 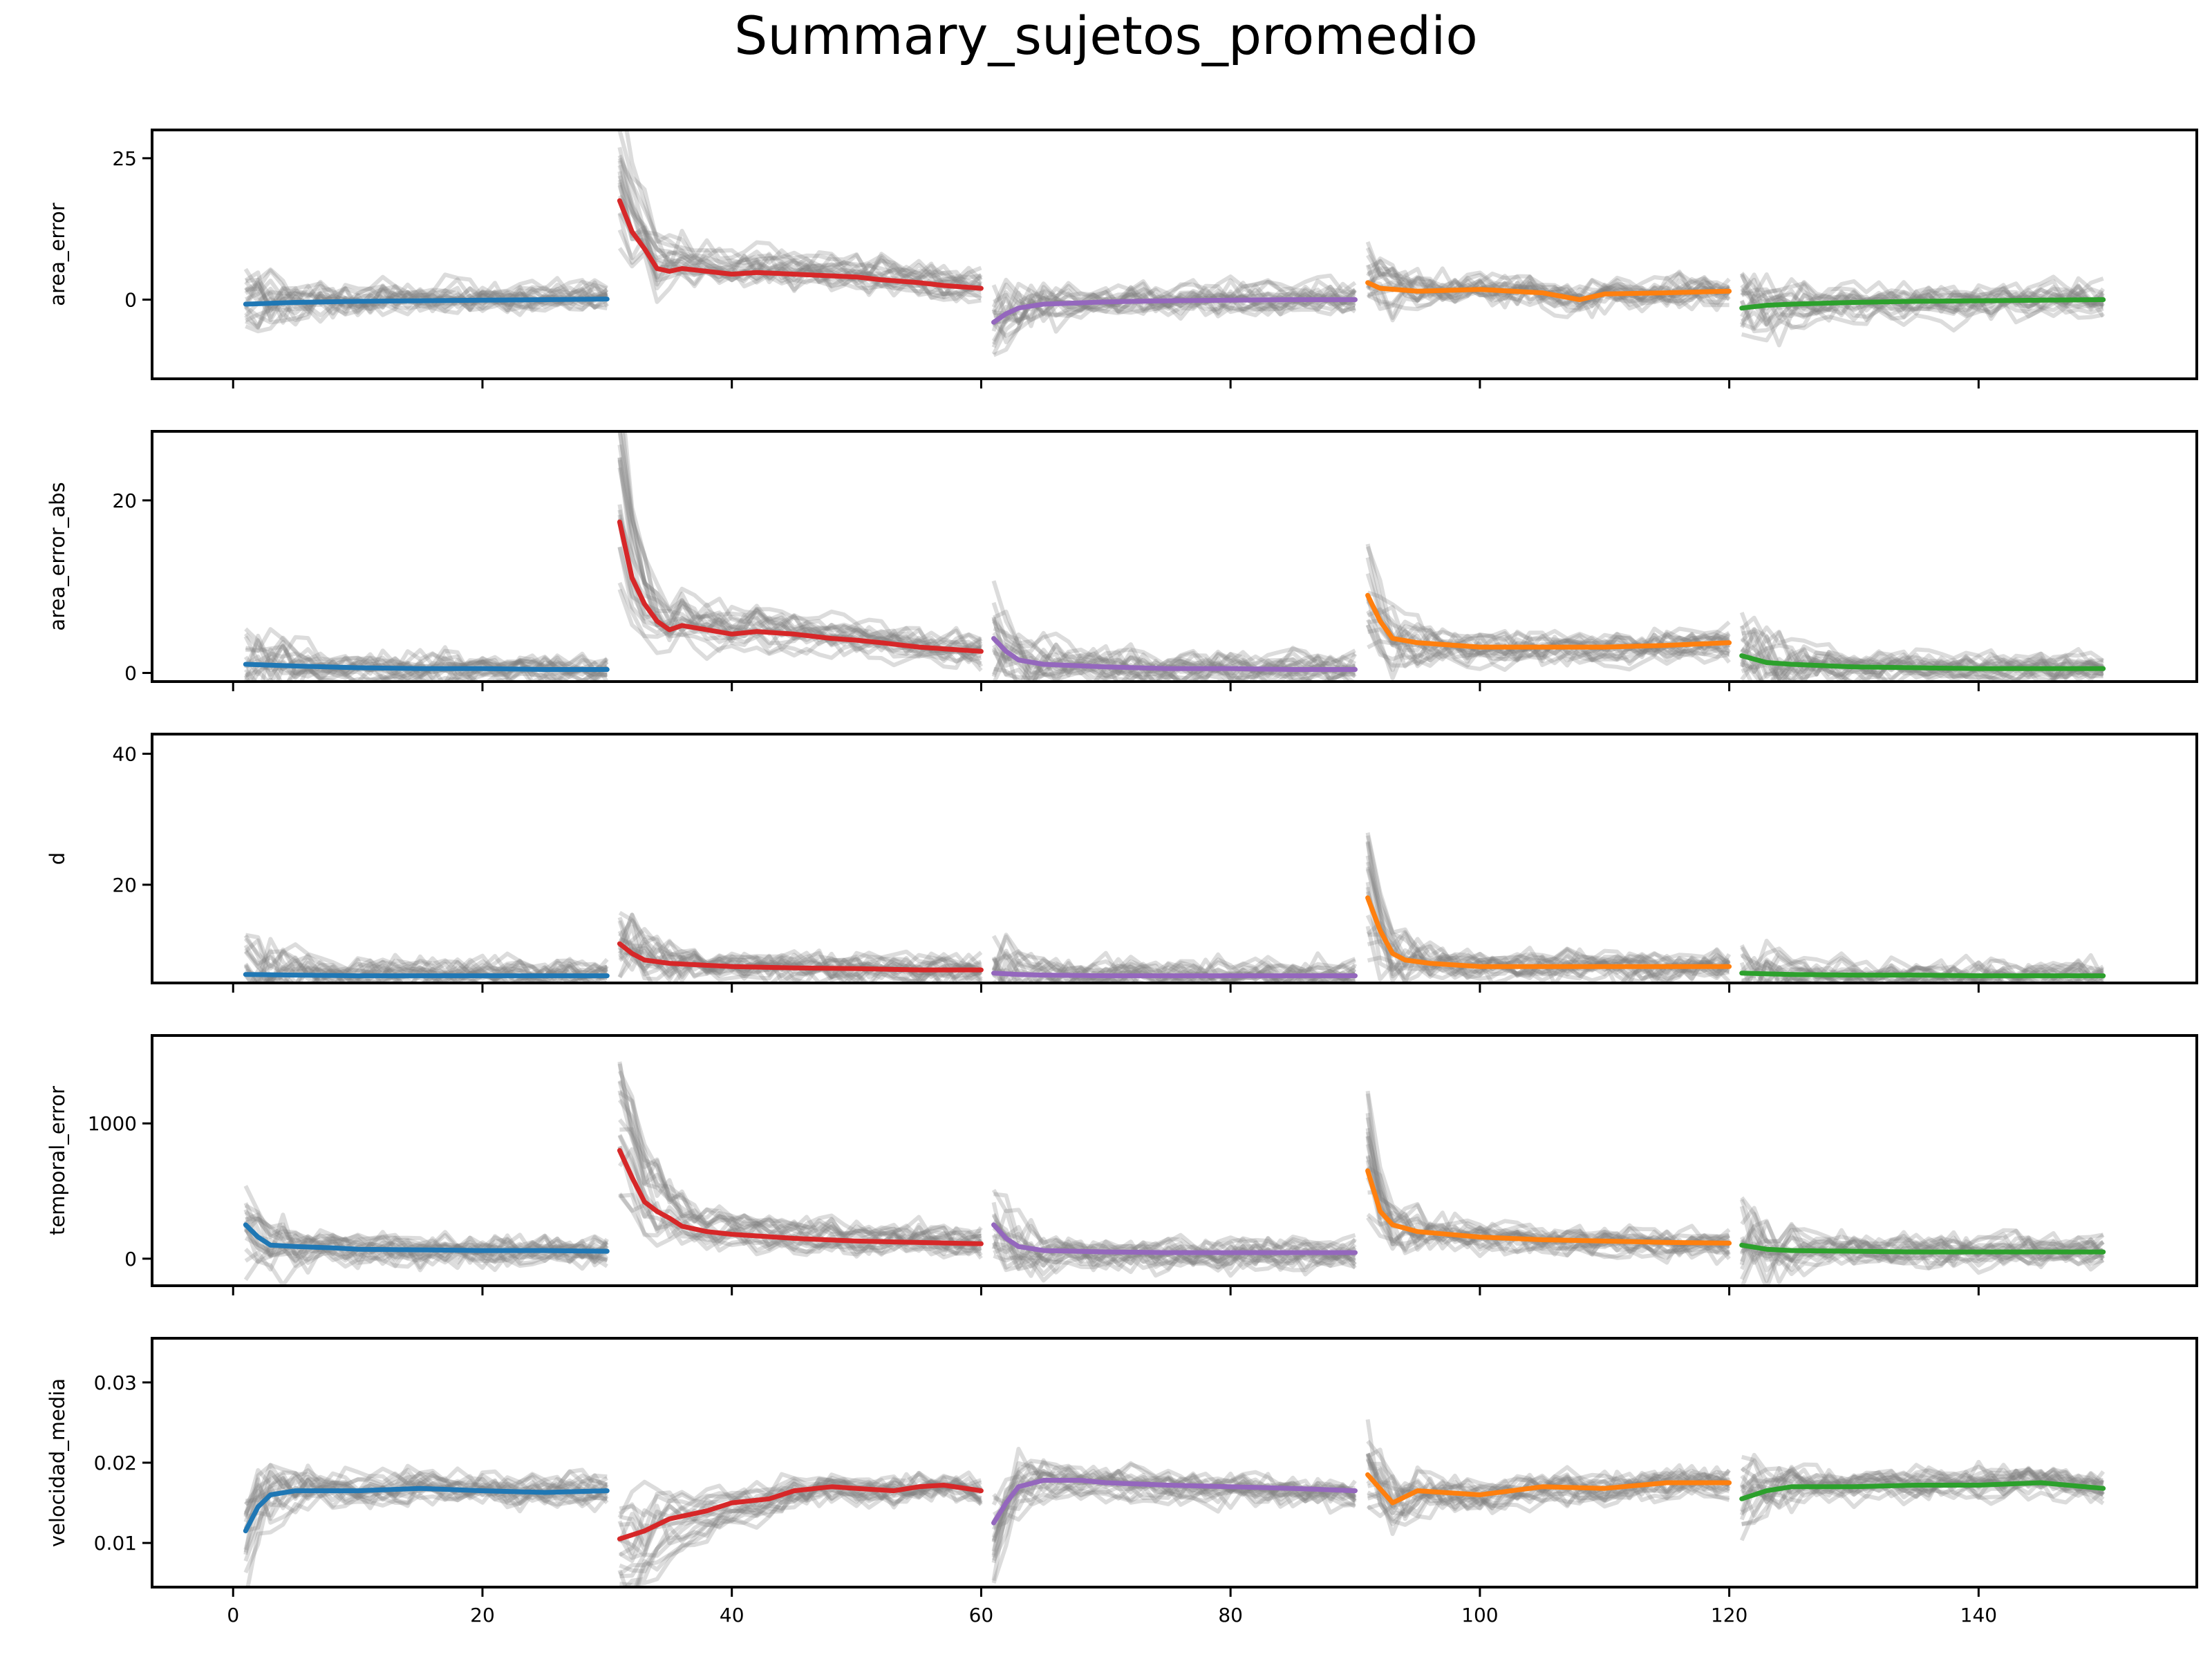 What do you see at coordinates (130, 673) in the screenshot?
I see `y-tick-label: 0` at bounding box center [130, 673].